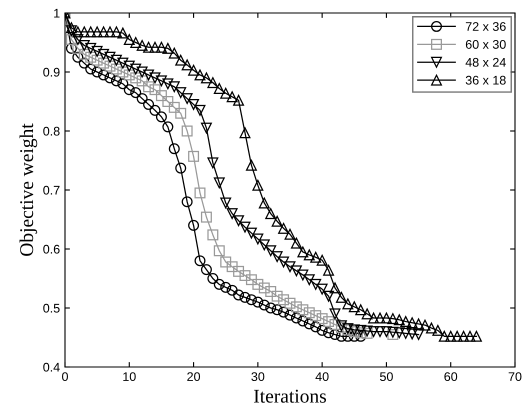 The image size is (527, 413). What do you see at coordinates (193, 377) in the screenshot?
I see `x-tick-label: 20` at bounding box center [193, 377].